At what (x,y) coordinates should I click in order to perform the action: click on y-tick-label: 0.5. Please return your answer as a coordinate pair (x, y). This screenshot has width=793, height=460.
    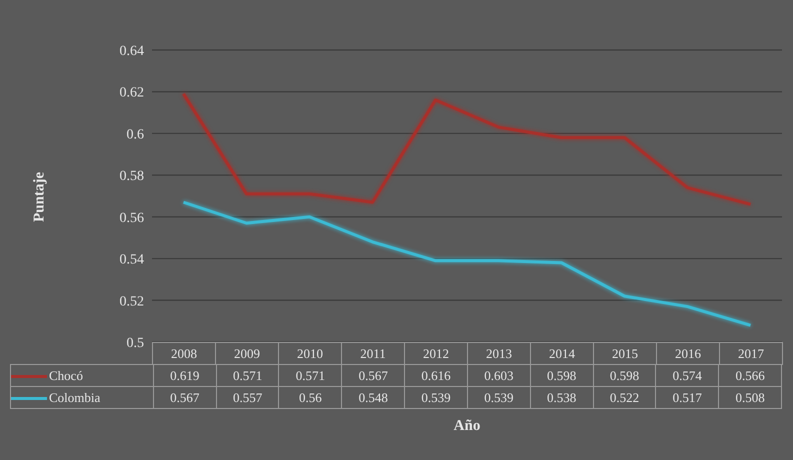
    Looking at the image, I should click on (135, 343).